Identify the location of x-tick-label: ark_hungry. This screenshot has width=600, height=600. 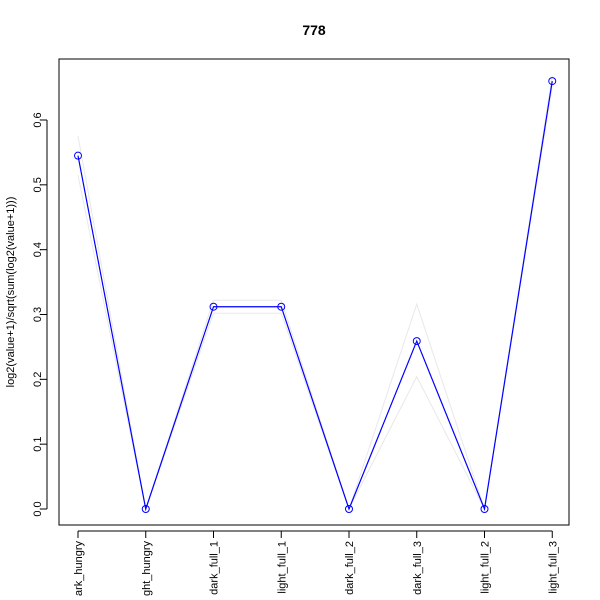
(79, 569).